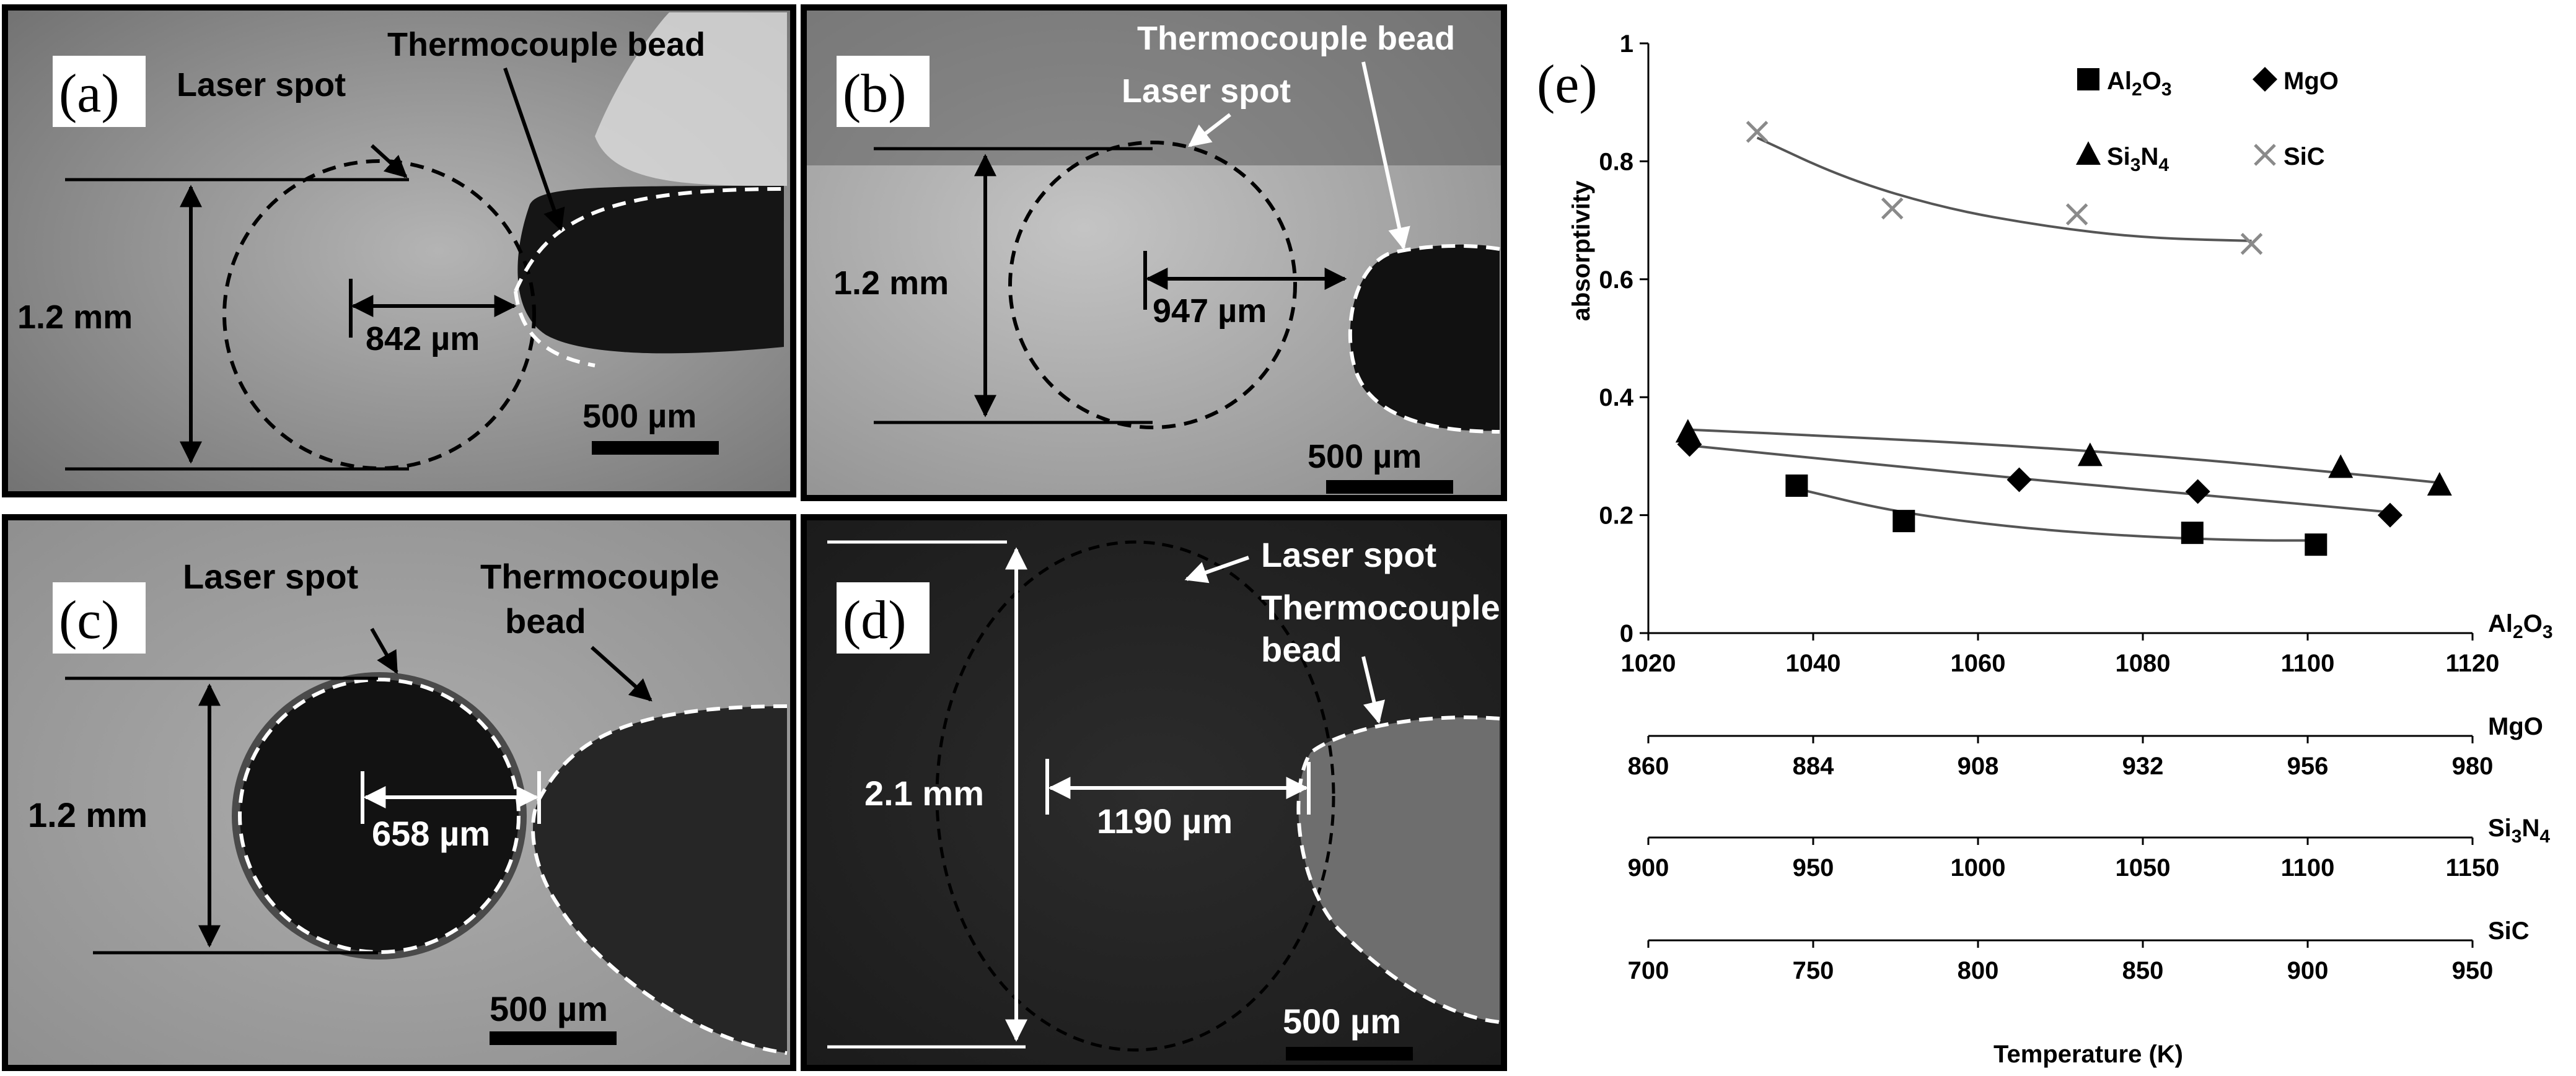  I want to click on panel-b-laser-label: Laser spot, so click(1206, 91).